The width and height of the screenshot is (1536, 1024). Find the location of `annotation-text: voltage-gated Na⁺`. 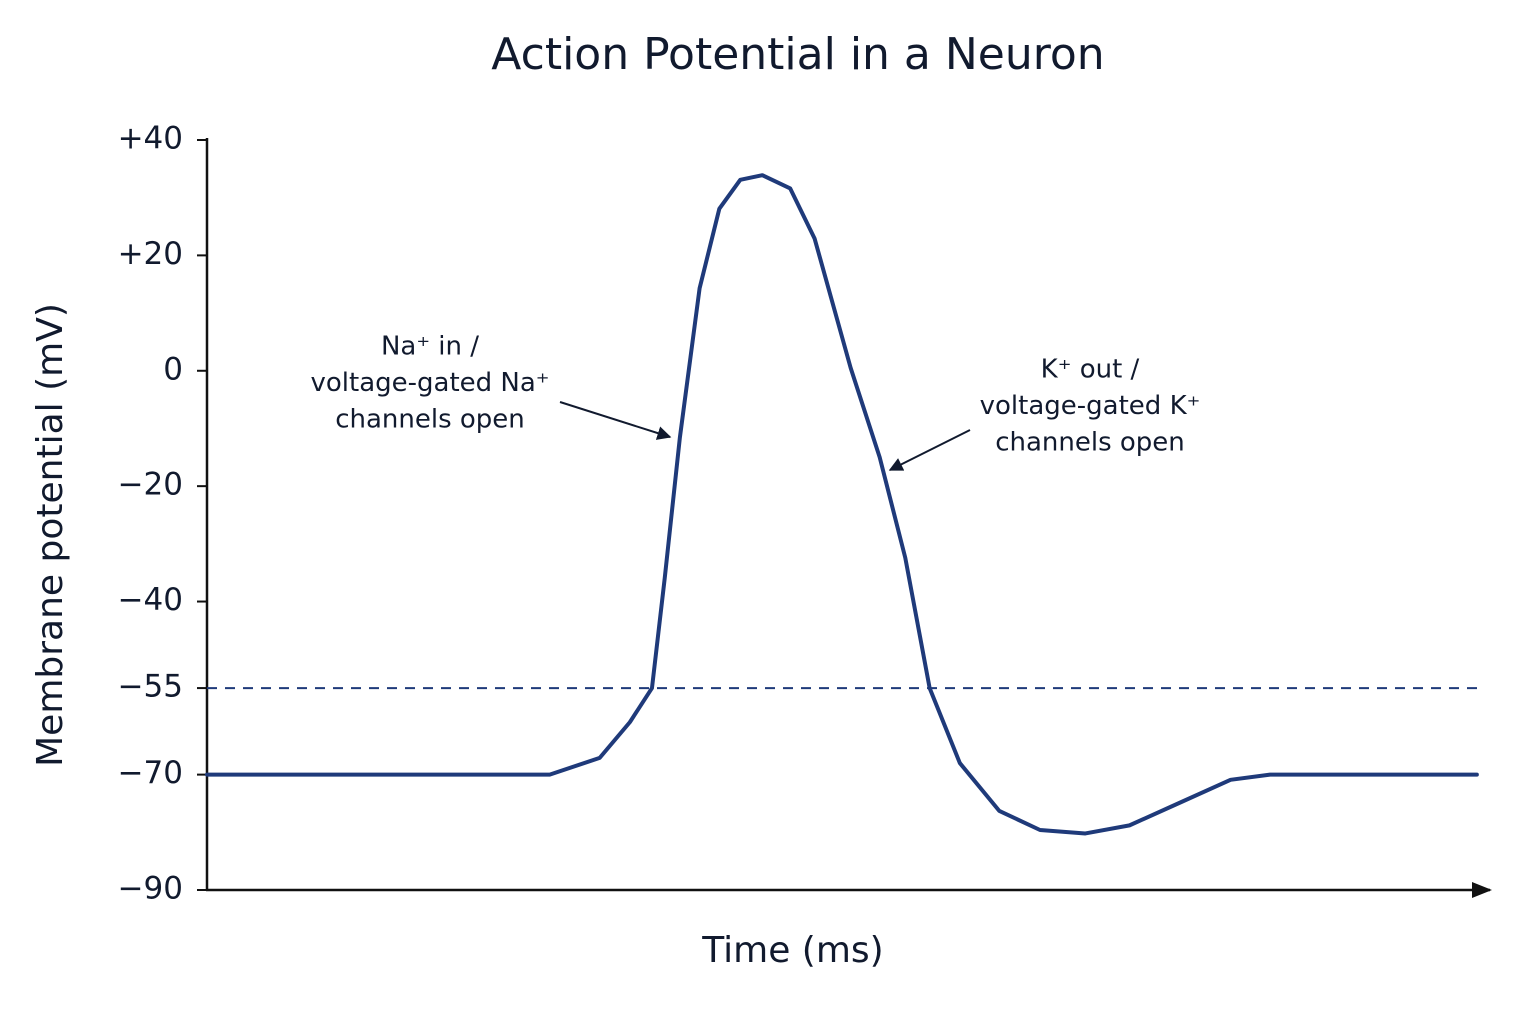

annotation-text: voltage-gated Na⁺ is located at coordinates (429, 383).